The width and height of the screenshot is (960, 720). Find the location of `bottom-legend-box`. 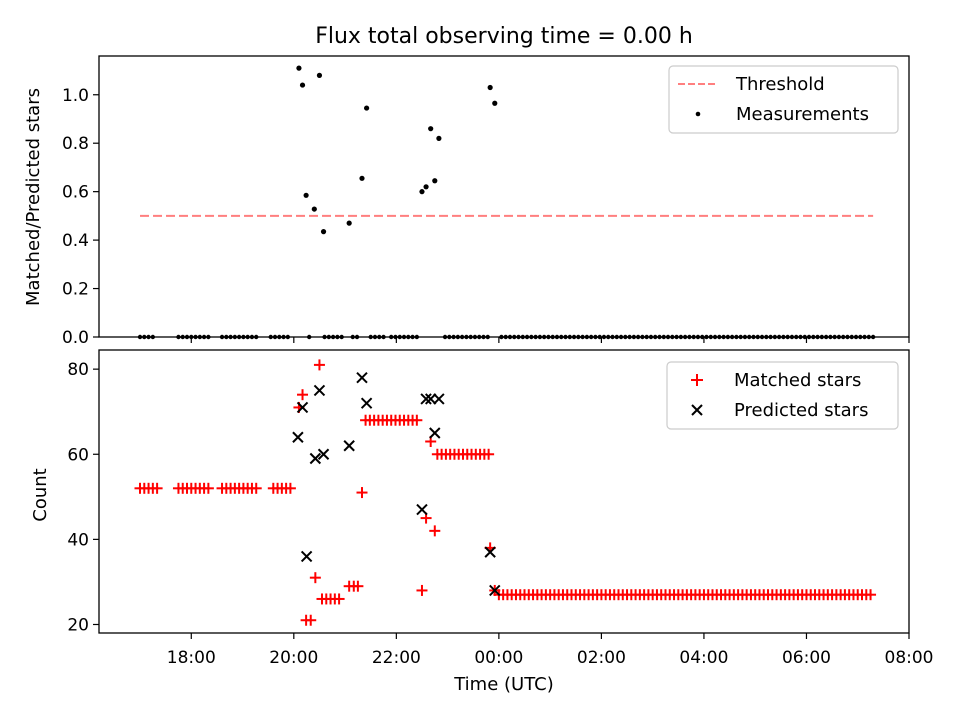

bottom-legend-box is located at coordinates (782, 395).